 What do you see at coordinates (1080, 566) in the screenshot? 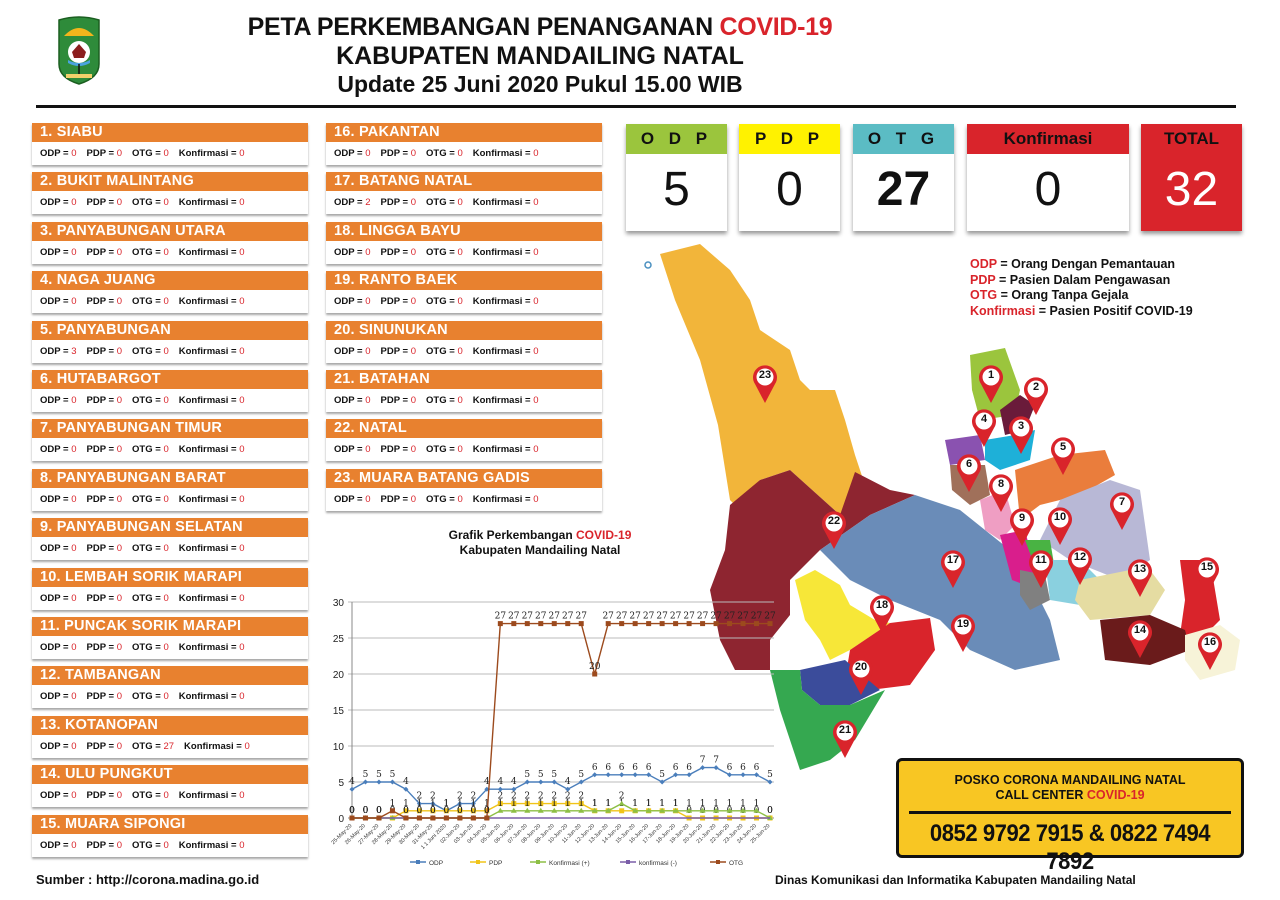
I see `map-pin-icon: 12` at bounding box center [1080, 566].